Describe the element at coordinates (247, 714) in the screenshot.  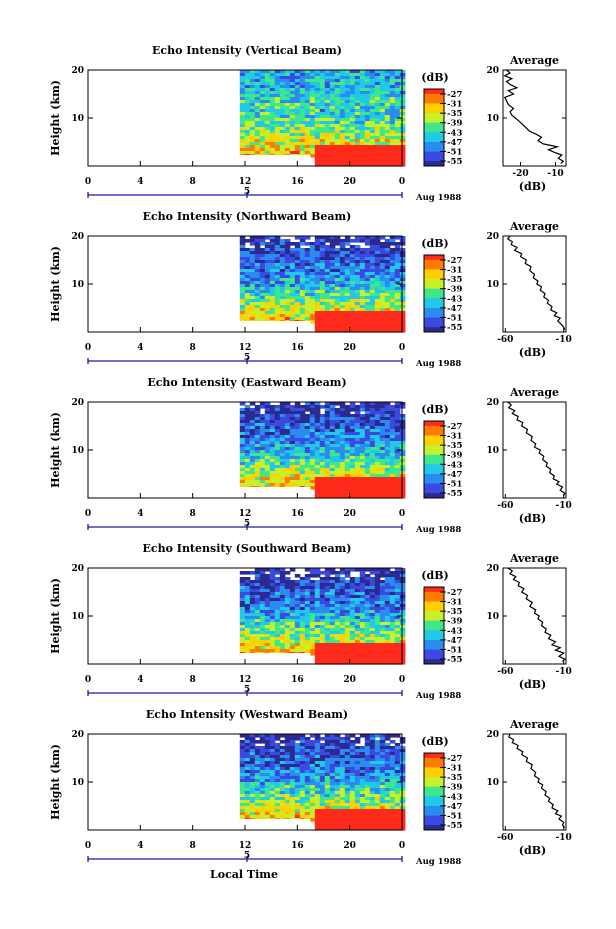
I see `panel-title: Echo Intensity (Westward Beam)` at that location.